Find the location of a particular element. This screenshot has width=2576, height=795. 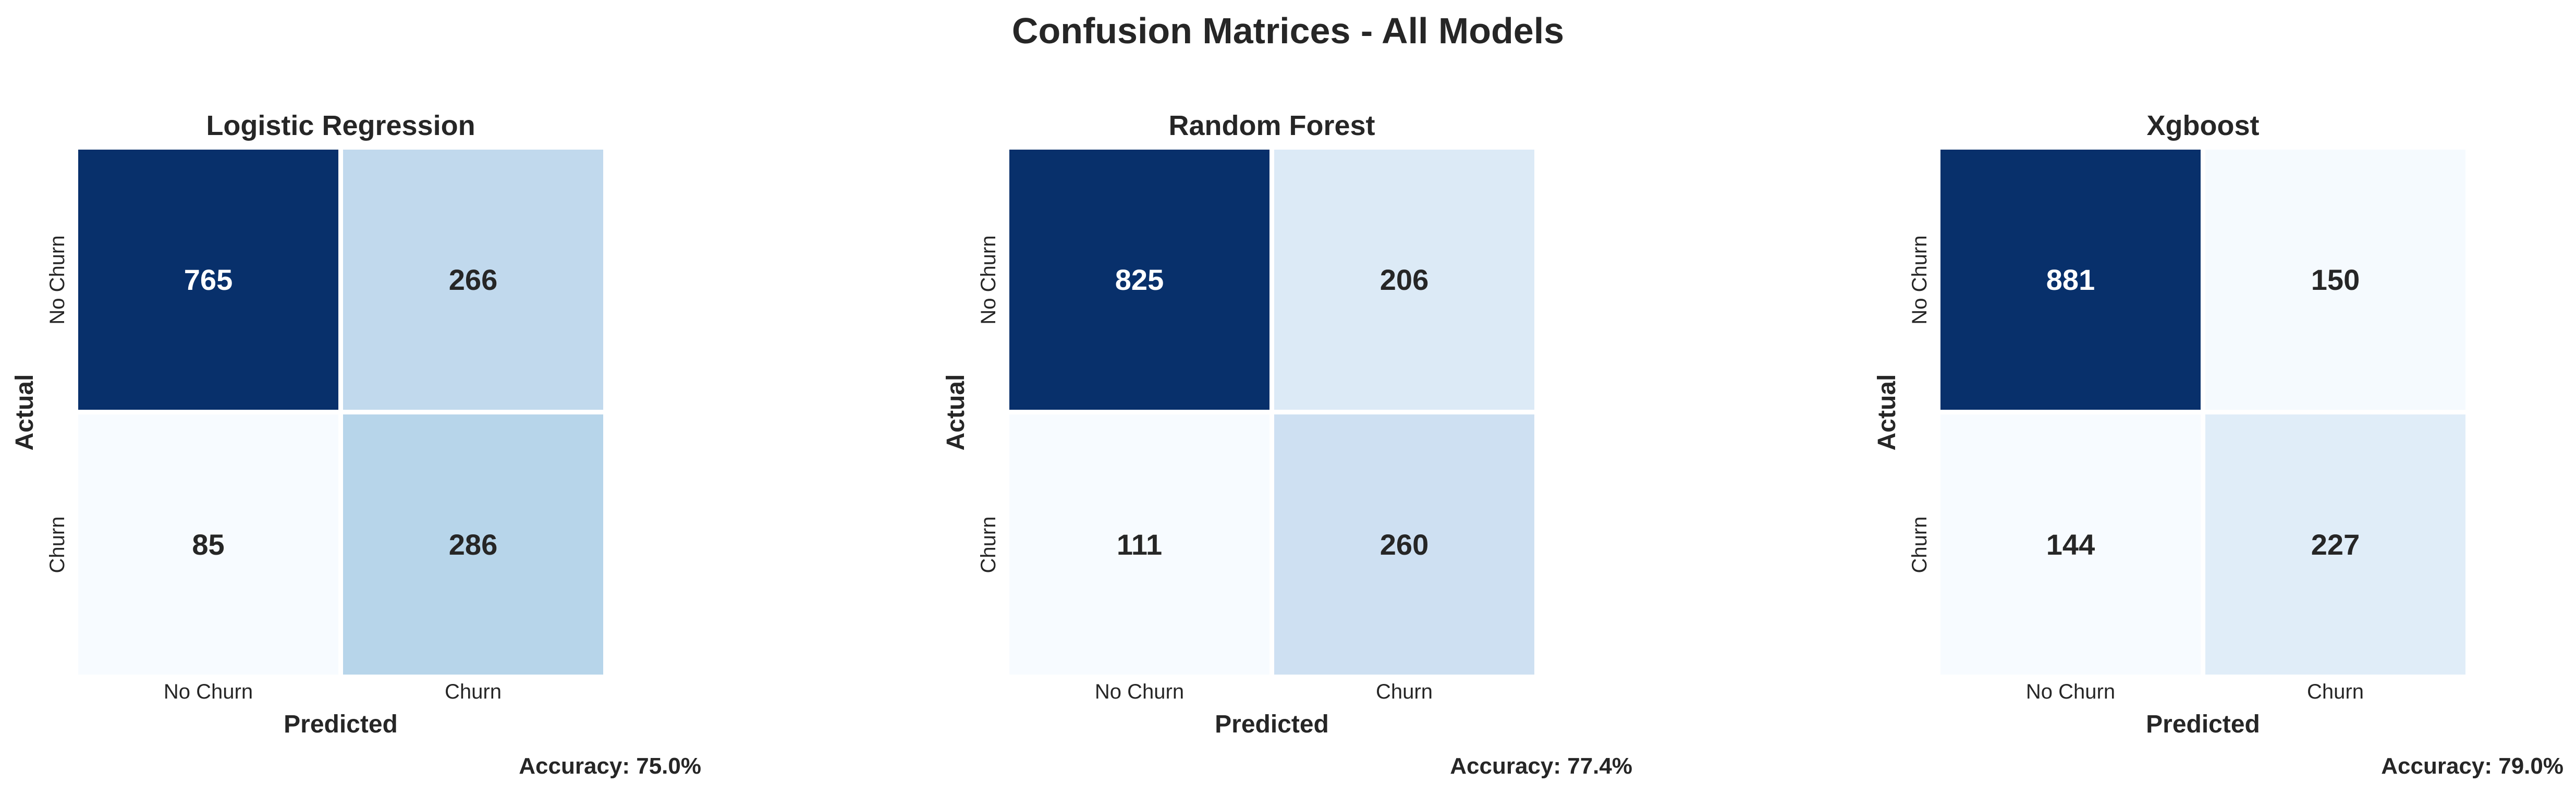

cell-value-label: 150 is located at coordinates (2335, 279).